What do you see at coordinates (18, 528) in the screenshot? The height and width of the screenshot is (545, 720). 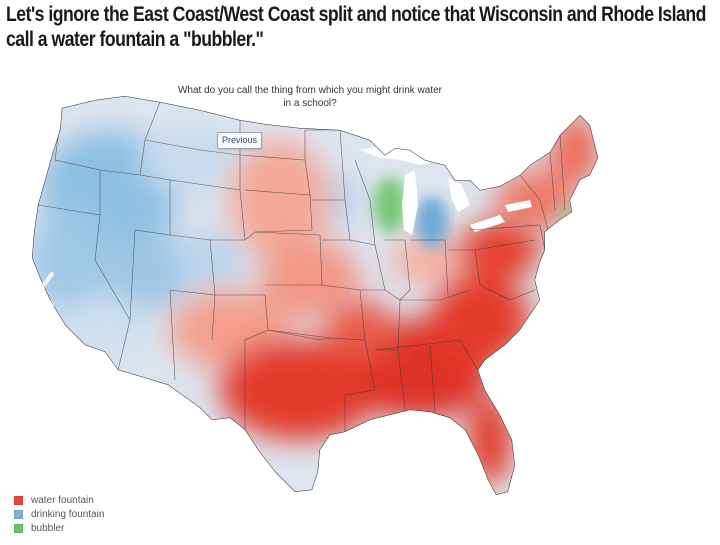 I see `legend-swatch-bubbler` at bounding box center [18, 528].